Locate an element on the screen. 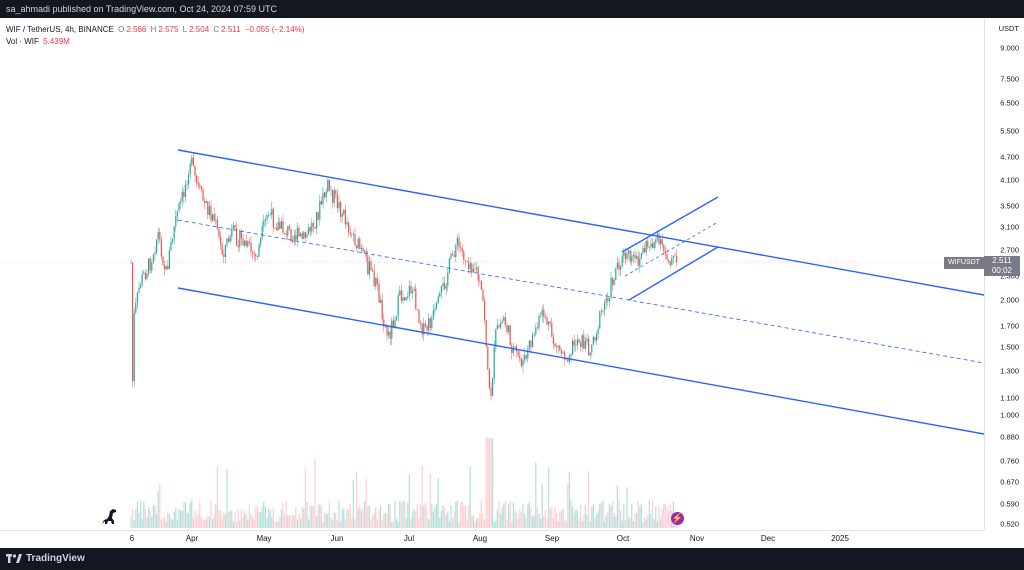 This screenshot has height=570, width=1024. tradingview-brand: TradingView is located at coordinates (45, 558).